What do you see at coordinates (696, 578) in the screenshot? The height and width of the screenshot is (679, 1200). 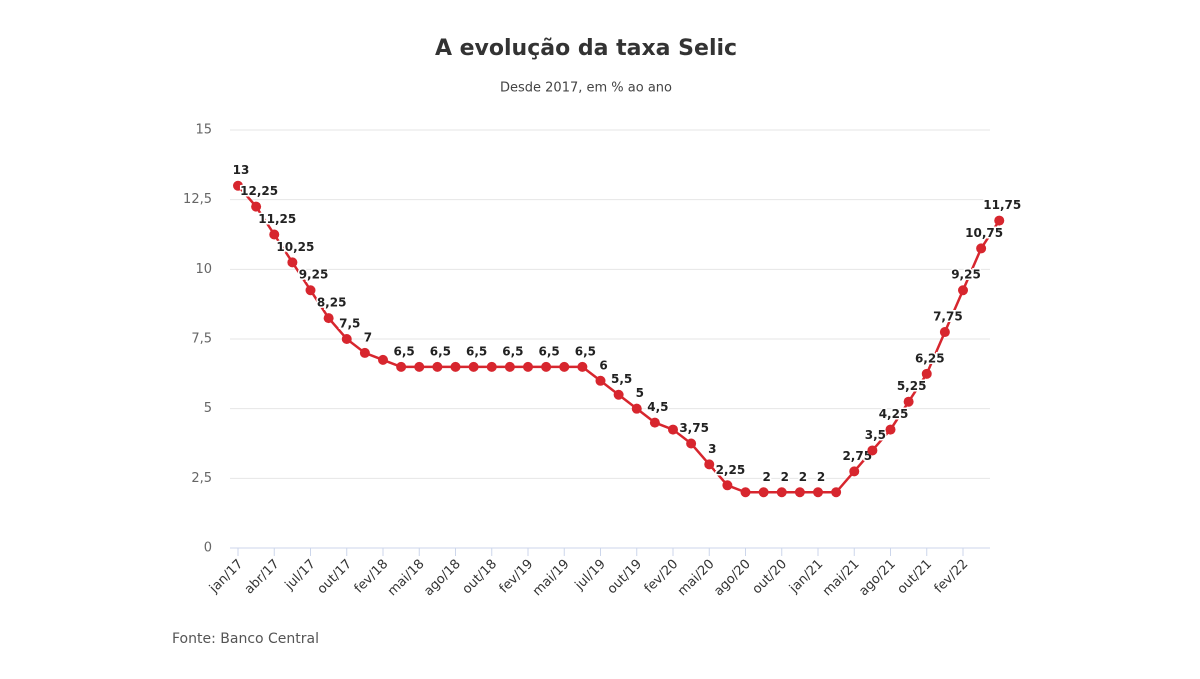 I see `x-tick-label: mai/20` at bounding box center [696, 578].